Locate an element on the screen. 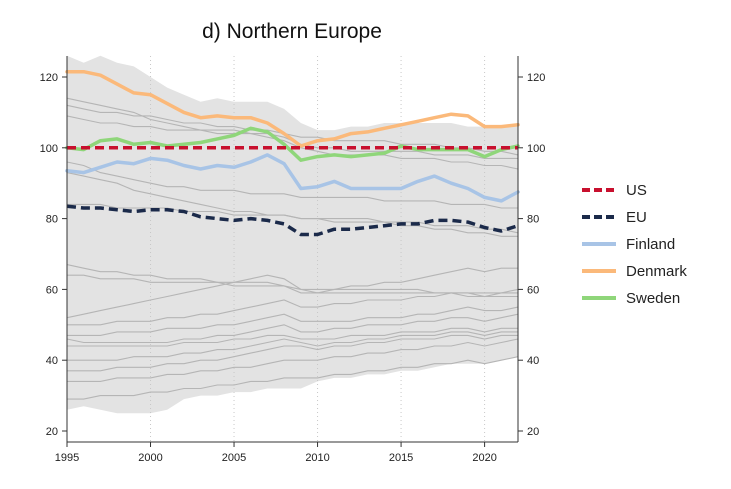 This screenshot has height=489, width=731. x-tick-label-2000: 2000 is located at coordinates (150, 458).